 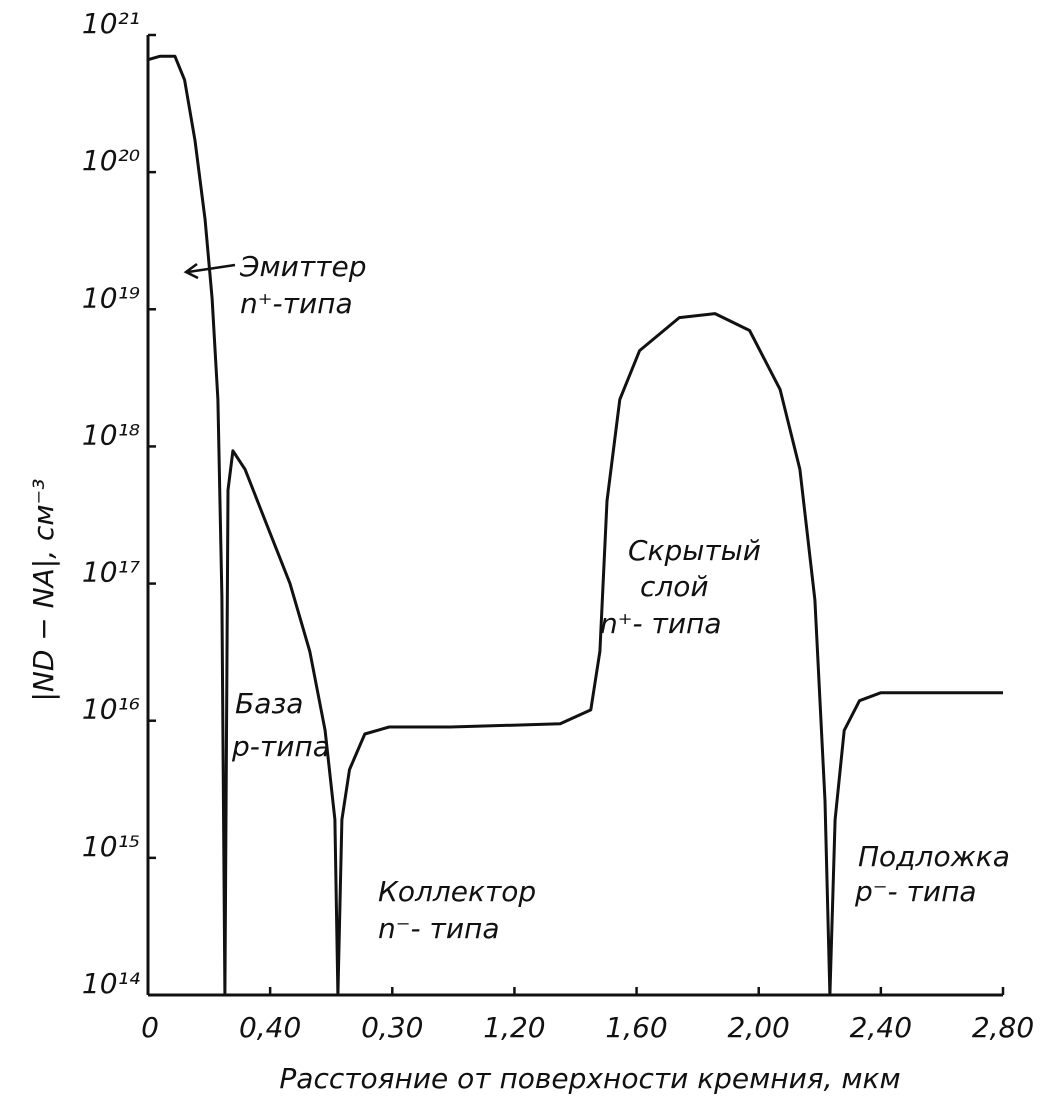 I want to click on x-tick-label: 0,30, so click(x=392, y=1027).